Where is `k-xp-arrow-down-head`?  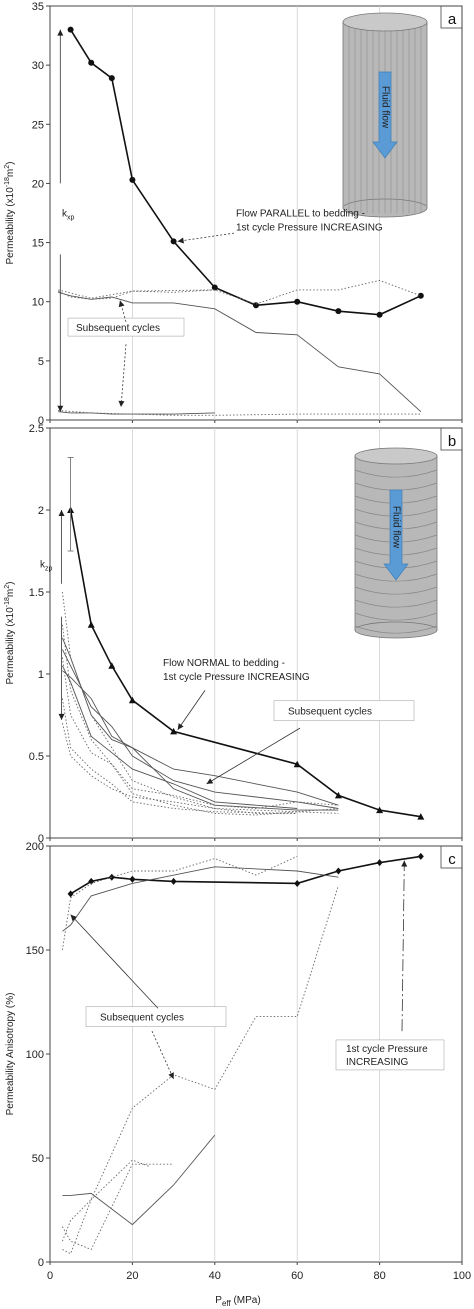 k-xp-arrow-down-head is located at coordinates (60, 408).